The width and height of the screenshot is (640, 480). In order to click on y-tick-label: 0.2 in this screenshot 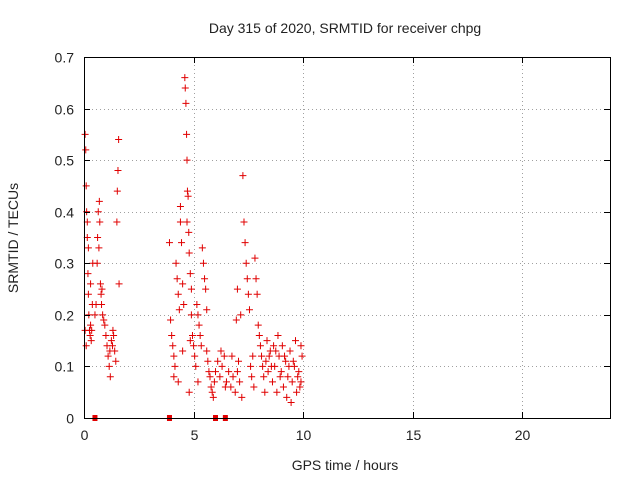, I will do `click(65, 316)`.